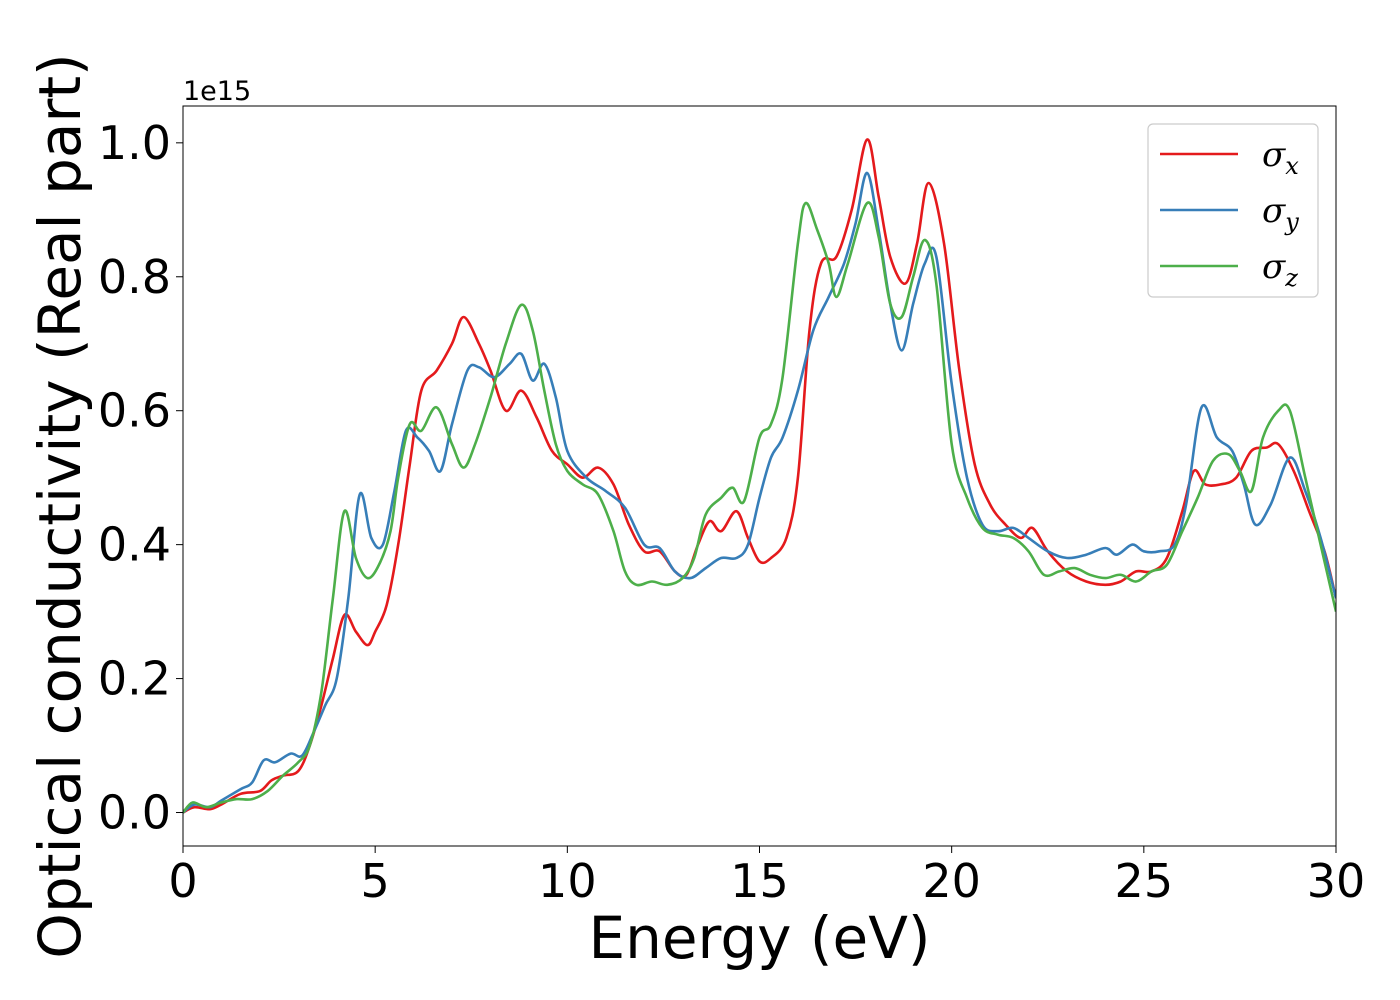  Describe the element at coordinates (1280, 213) in the screenshot. I see `legend-label-y: σy` at that location.